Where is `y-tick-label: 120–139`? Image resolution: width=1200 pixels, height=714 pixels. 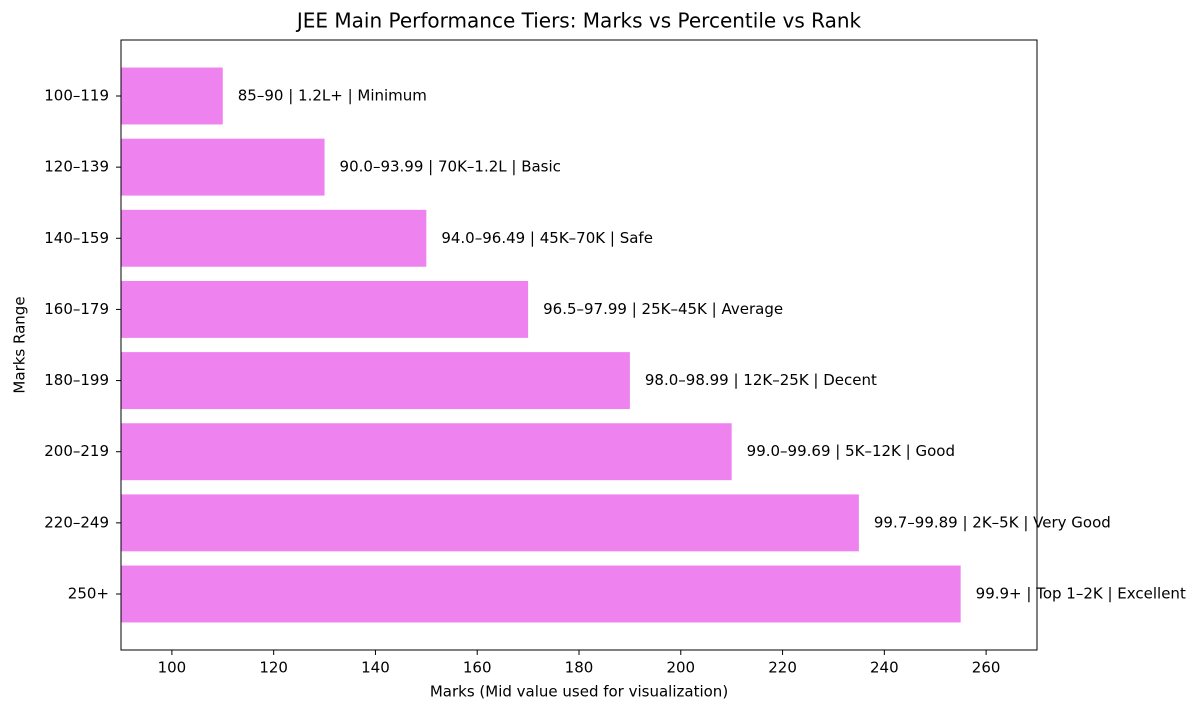 y-tick-label: 120–139 is located at coordinates (76, 167).